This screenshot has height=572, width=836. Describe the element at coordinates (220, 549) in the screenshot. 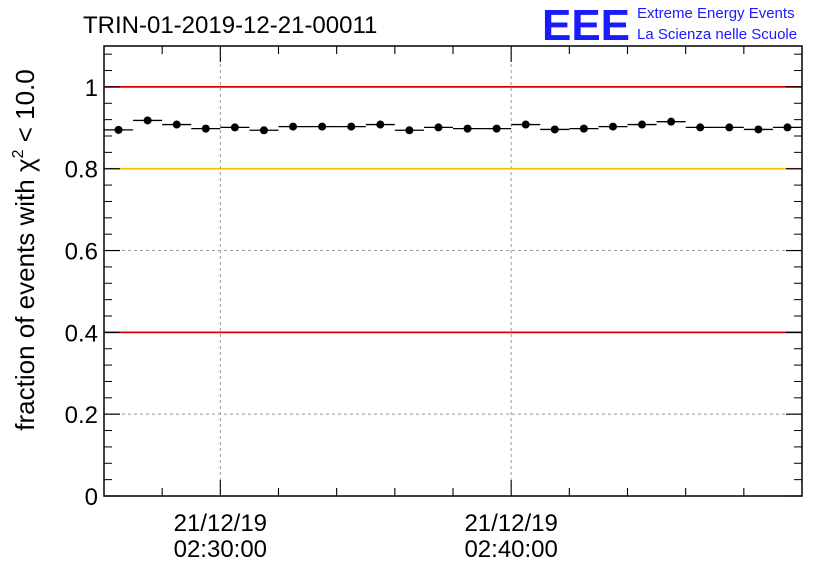

I see `x-tick-label-time: 02:30:00` at that location.